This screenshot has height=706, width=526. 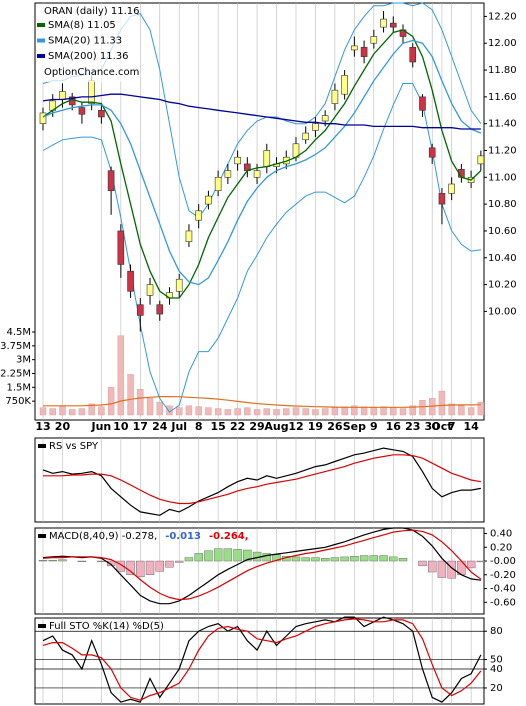 I want to click on x-tick-label: 23, so click(x=412, y=426).